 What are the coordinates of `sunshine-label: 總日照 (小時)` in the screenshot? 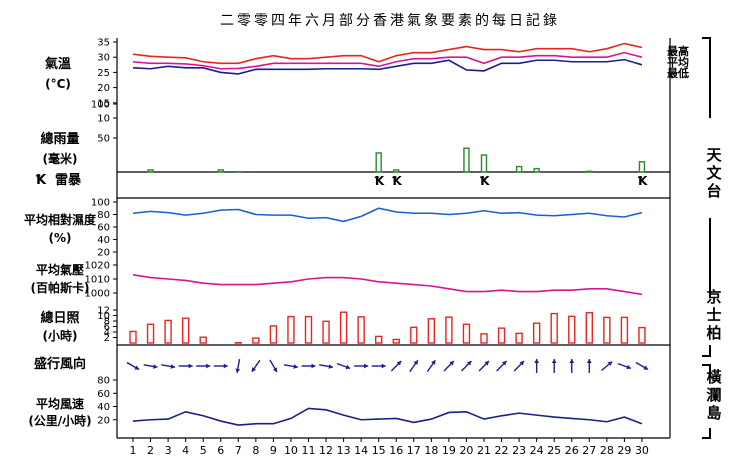 It's located at (59, 326).